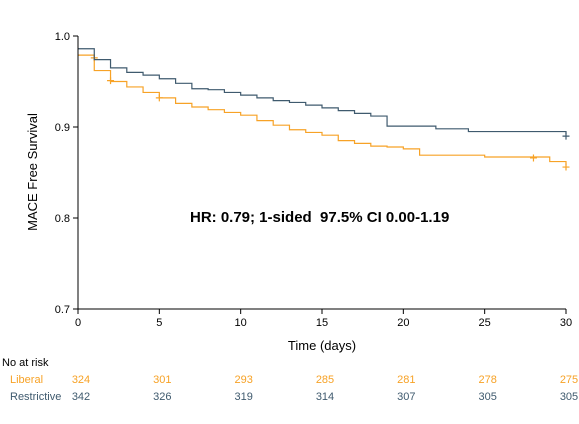  Describe the element at coordinates (35, 397) in the screenshot. I see `risk-row-label-restrictive: Restrictive` at that location.